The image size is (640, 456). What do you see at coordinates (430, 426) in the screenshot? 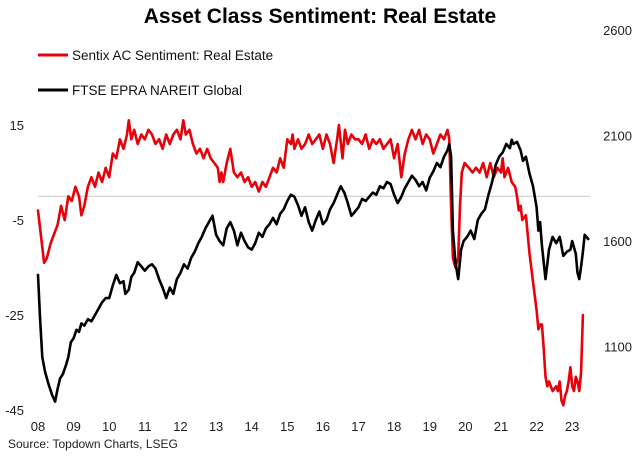
I see `x-tick-label: 19` at bounding box center [430, 426].